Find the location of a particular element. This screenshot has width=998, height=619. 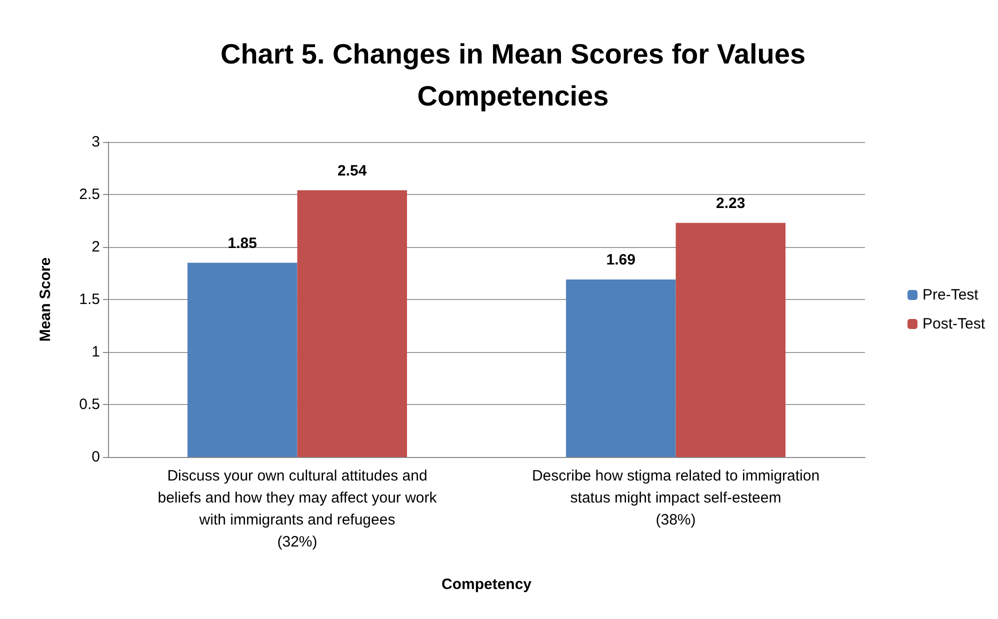

data-label: 2.23 is located at coordinates (731, 203).